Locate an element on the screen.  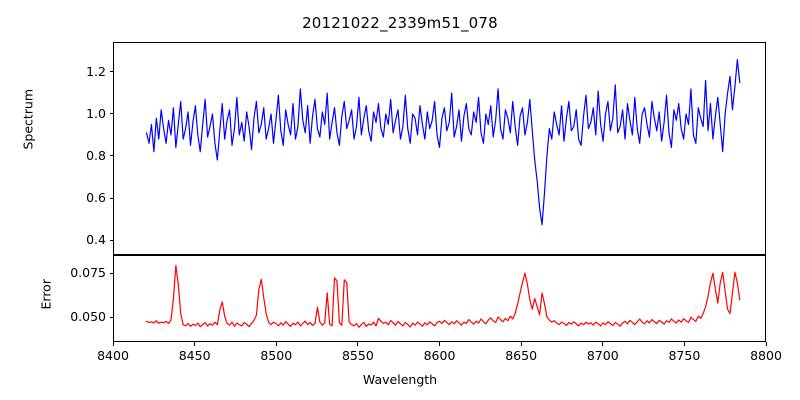
x-tick-label: 8550 is located at coordinates (357, 355).